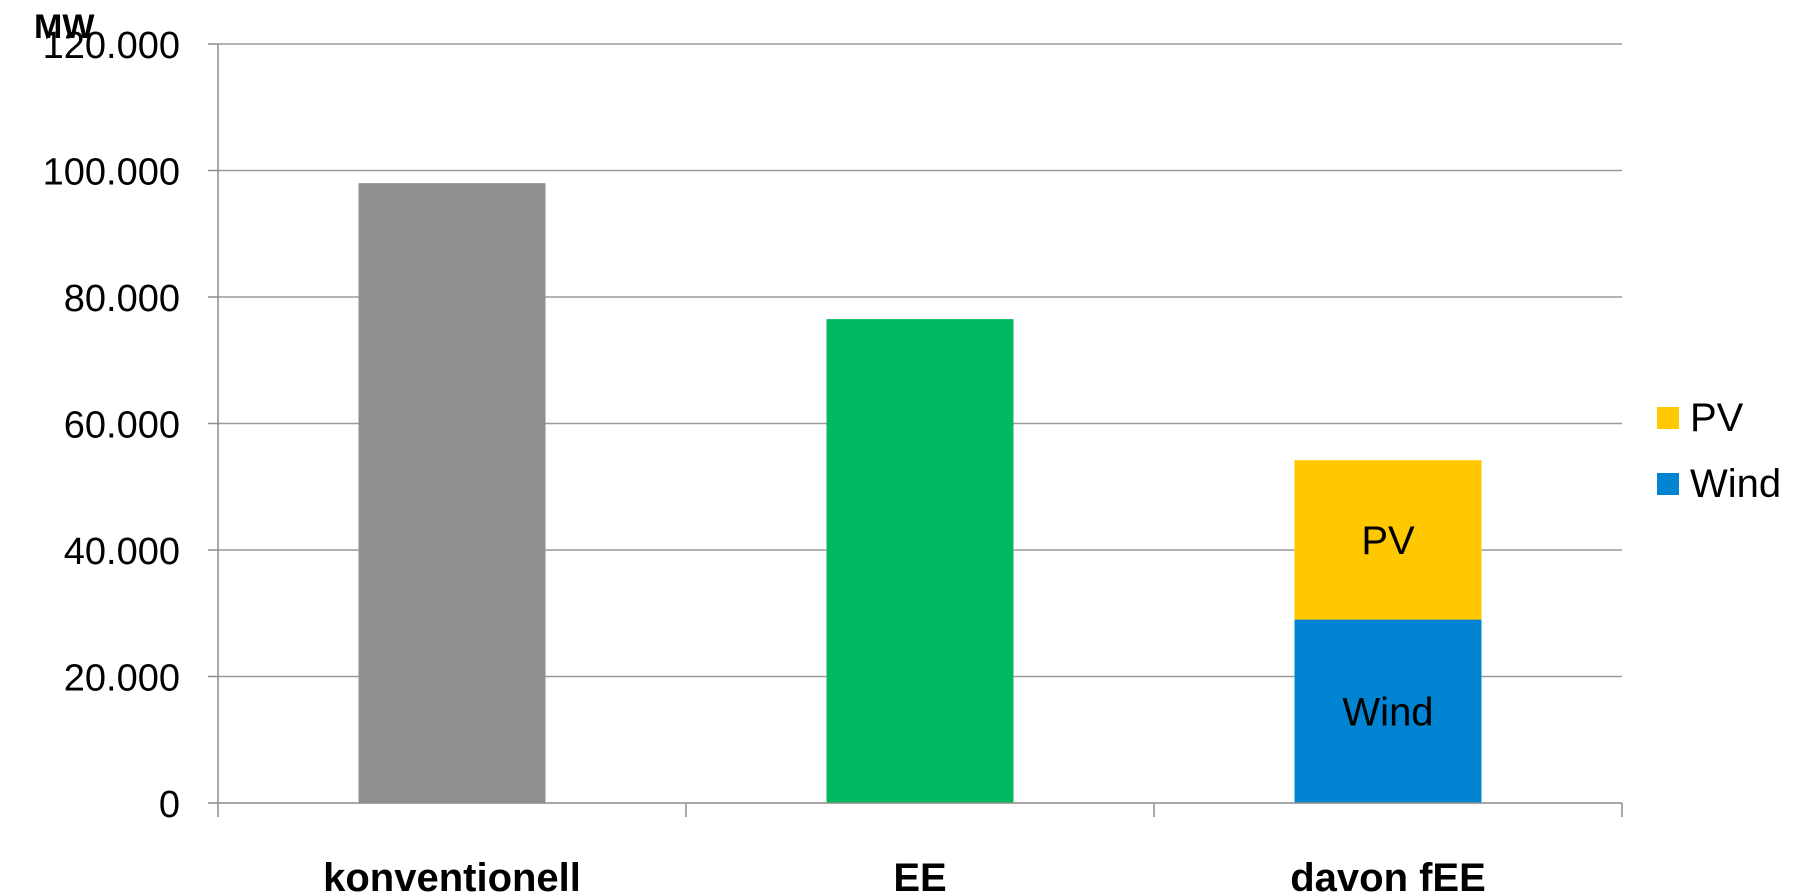 The height and width of the screenshot is (896, 1807). I want to click on segment-label-pv: PV, so click(1388, 541).